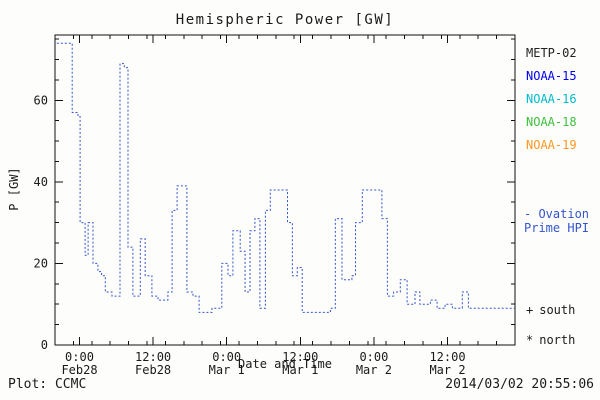 The image size is (600, 400). Describe the element at coordinates (44, 345) in the screenshot. I see `svg-text: 0` at that location.